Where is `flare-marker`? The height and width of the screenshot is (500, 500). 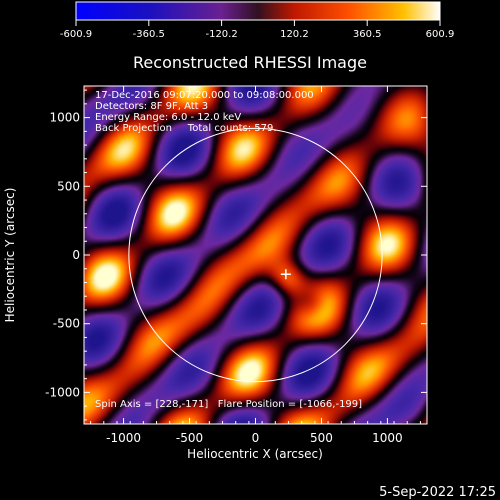
flare-marker is located at coordinates (285, 274).